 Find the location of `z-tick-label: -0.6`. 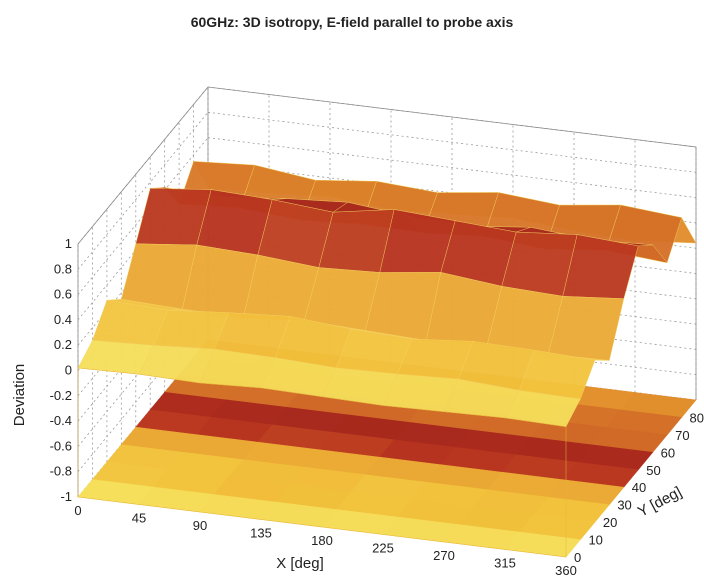

z-tick-label: -0.6 is located at coordinates (61, 445).